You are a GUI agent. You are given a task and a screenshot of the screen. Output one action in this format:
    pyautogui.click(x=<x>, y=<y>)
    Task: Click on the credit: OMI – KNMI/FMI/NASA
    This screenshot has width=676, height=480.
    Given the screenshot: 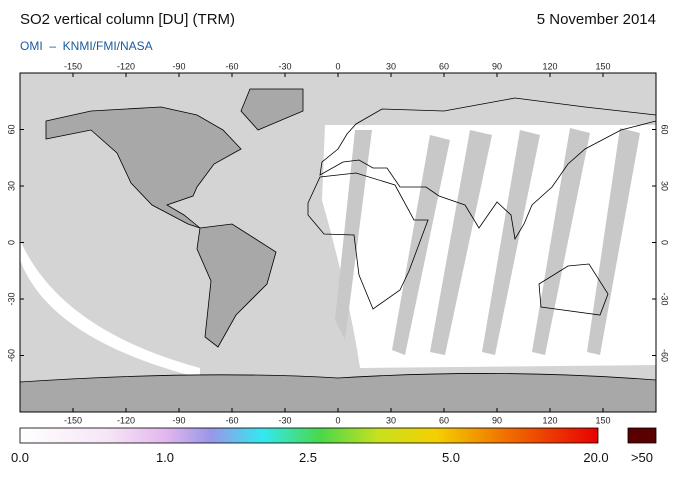 What is the action you would take?
    pyautogui.click(x=86, y=46)
    